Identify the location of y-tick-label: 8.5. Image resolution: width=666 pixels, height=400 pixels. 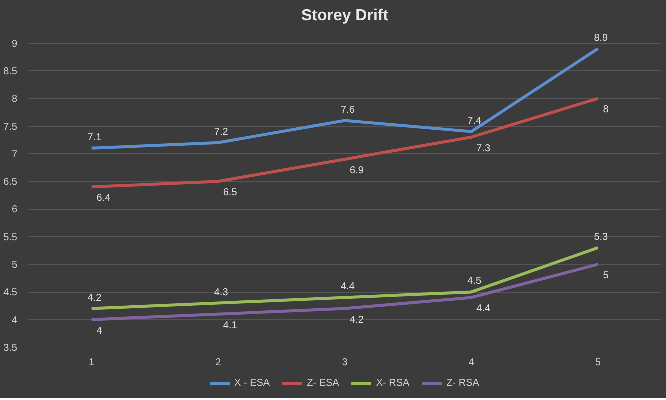
(11, 72).